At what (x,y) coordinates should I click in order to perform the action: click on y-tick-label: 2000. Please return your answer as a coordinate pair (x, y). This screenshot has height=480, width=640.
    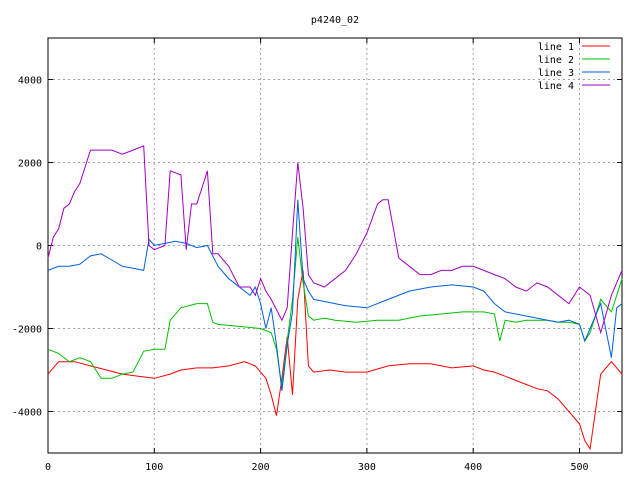
    Looking at the image, I should click on (30, 164).